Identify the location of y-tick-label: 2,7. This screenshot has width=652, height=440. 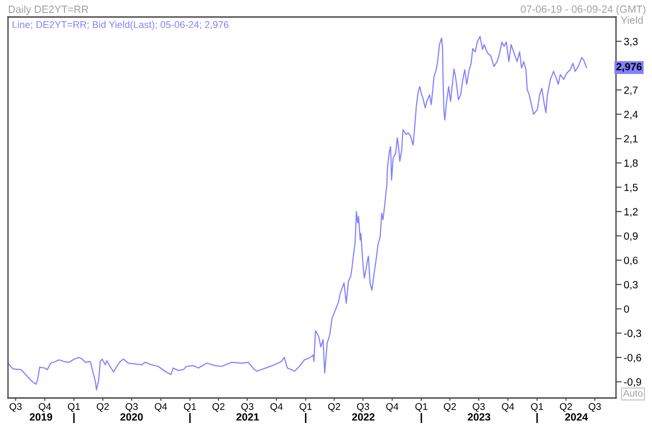
(631, 91).